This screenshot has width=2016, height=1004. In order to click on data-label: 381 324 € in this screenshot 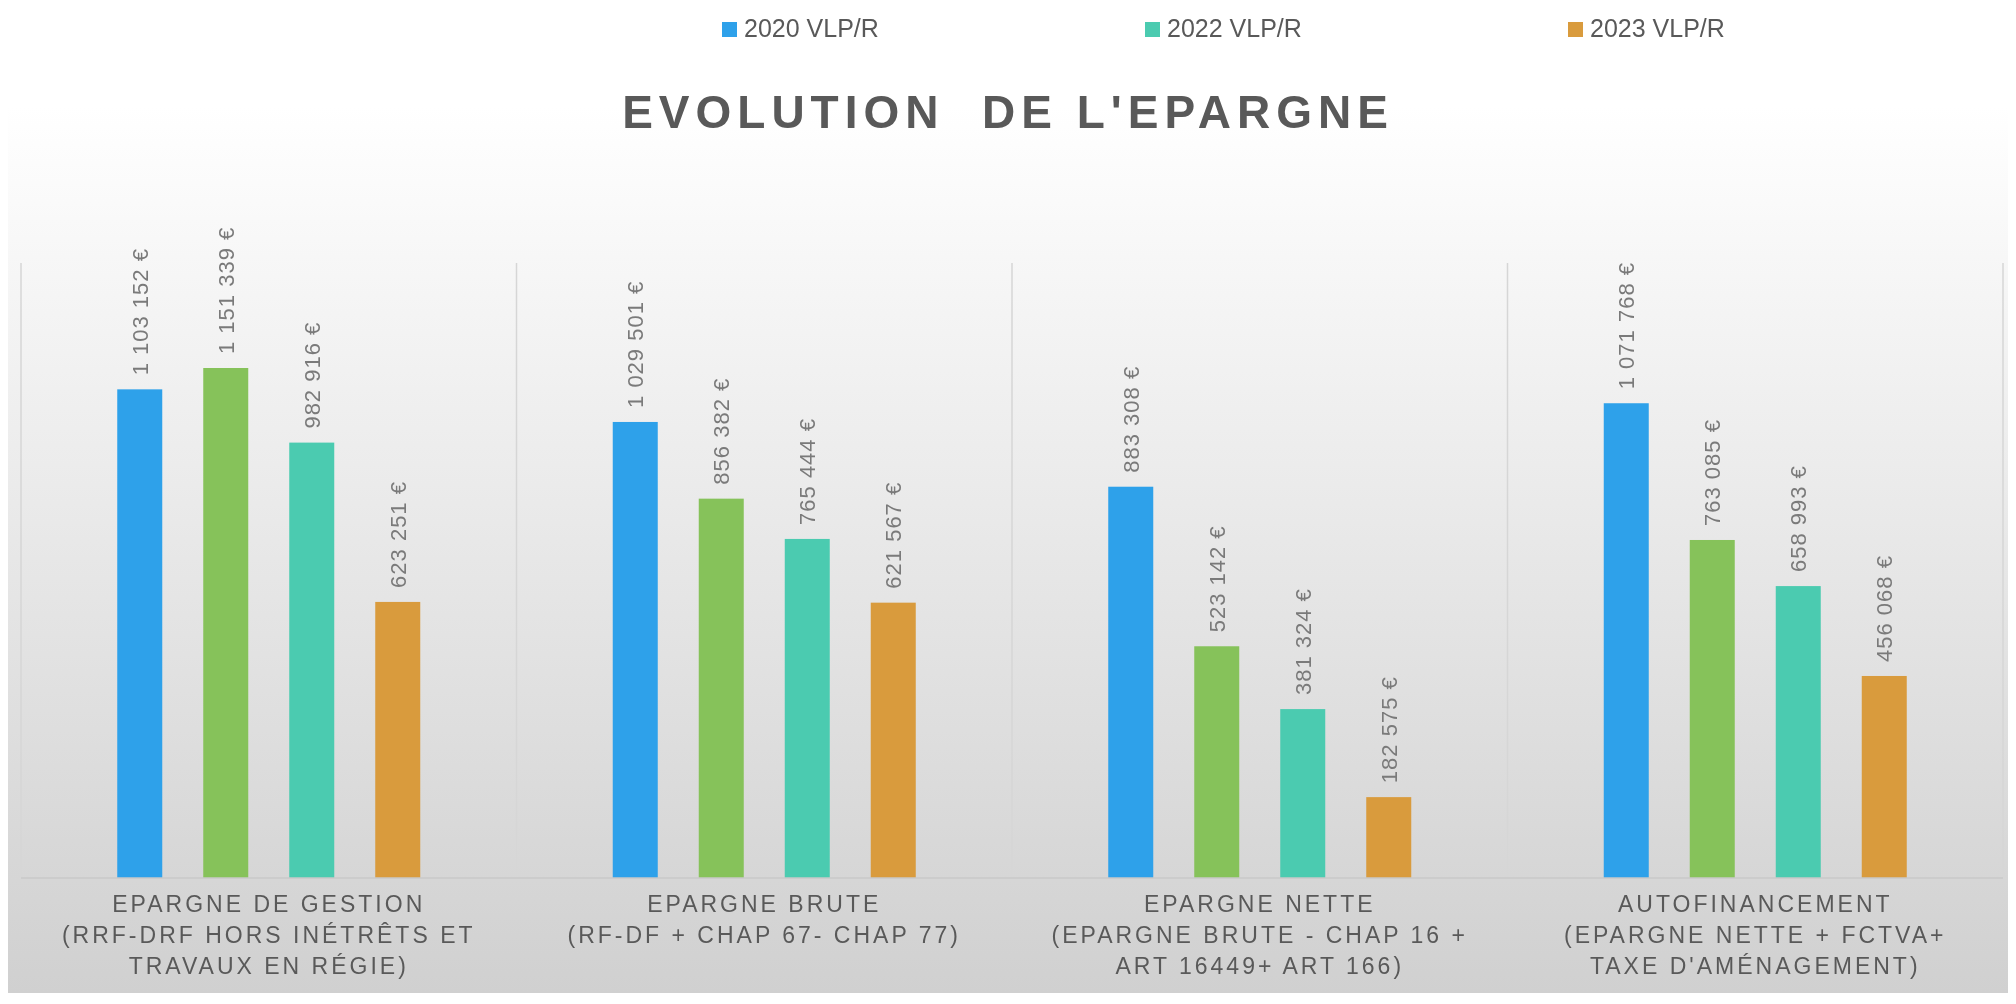, I will do `click(1303, 642)`.